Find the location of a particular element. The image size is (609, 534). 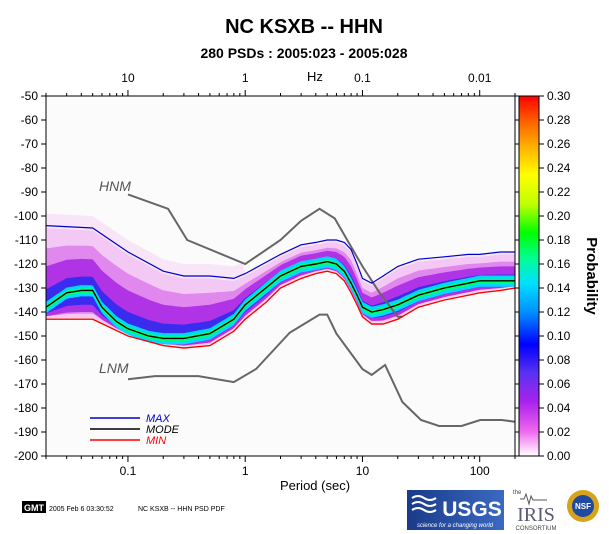

lnm-line is located at coordinates (321, 370).